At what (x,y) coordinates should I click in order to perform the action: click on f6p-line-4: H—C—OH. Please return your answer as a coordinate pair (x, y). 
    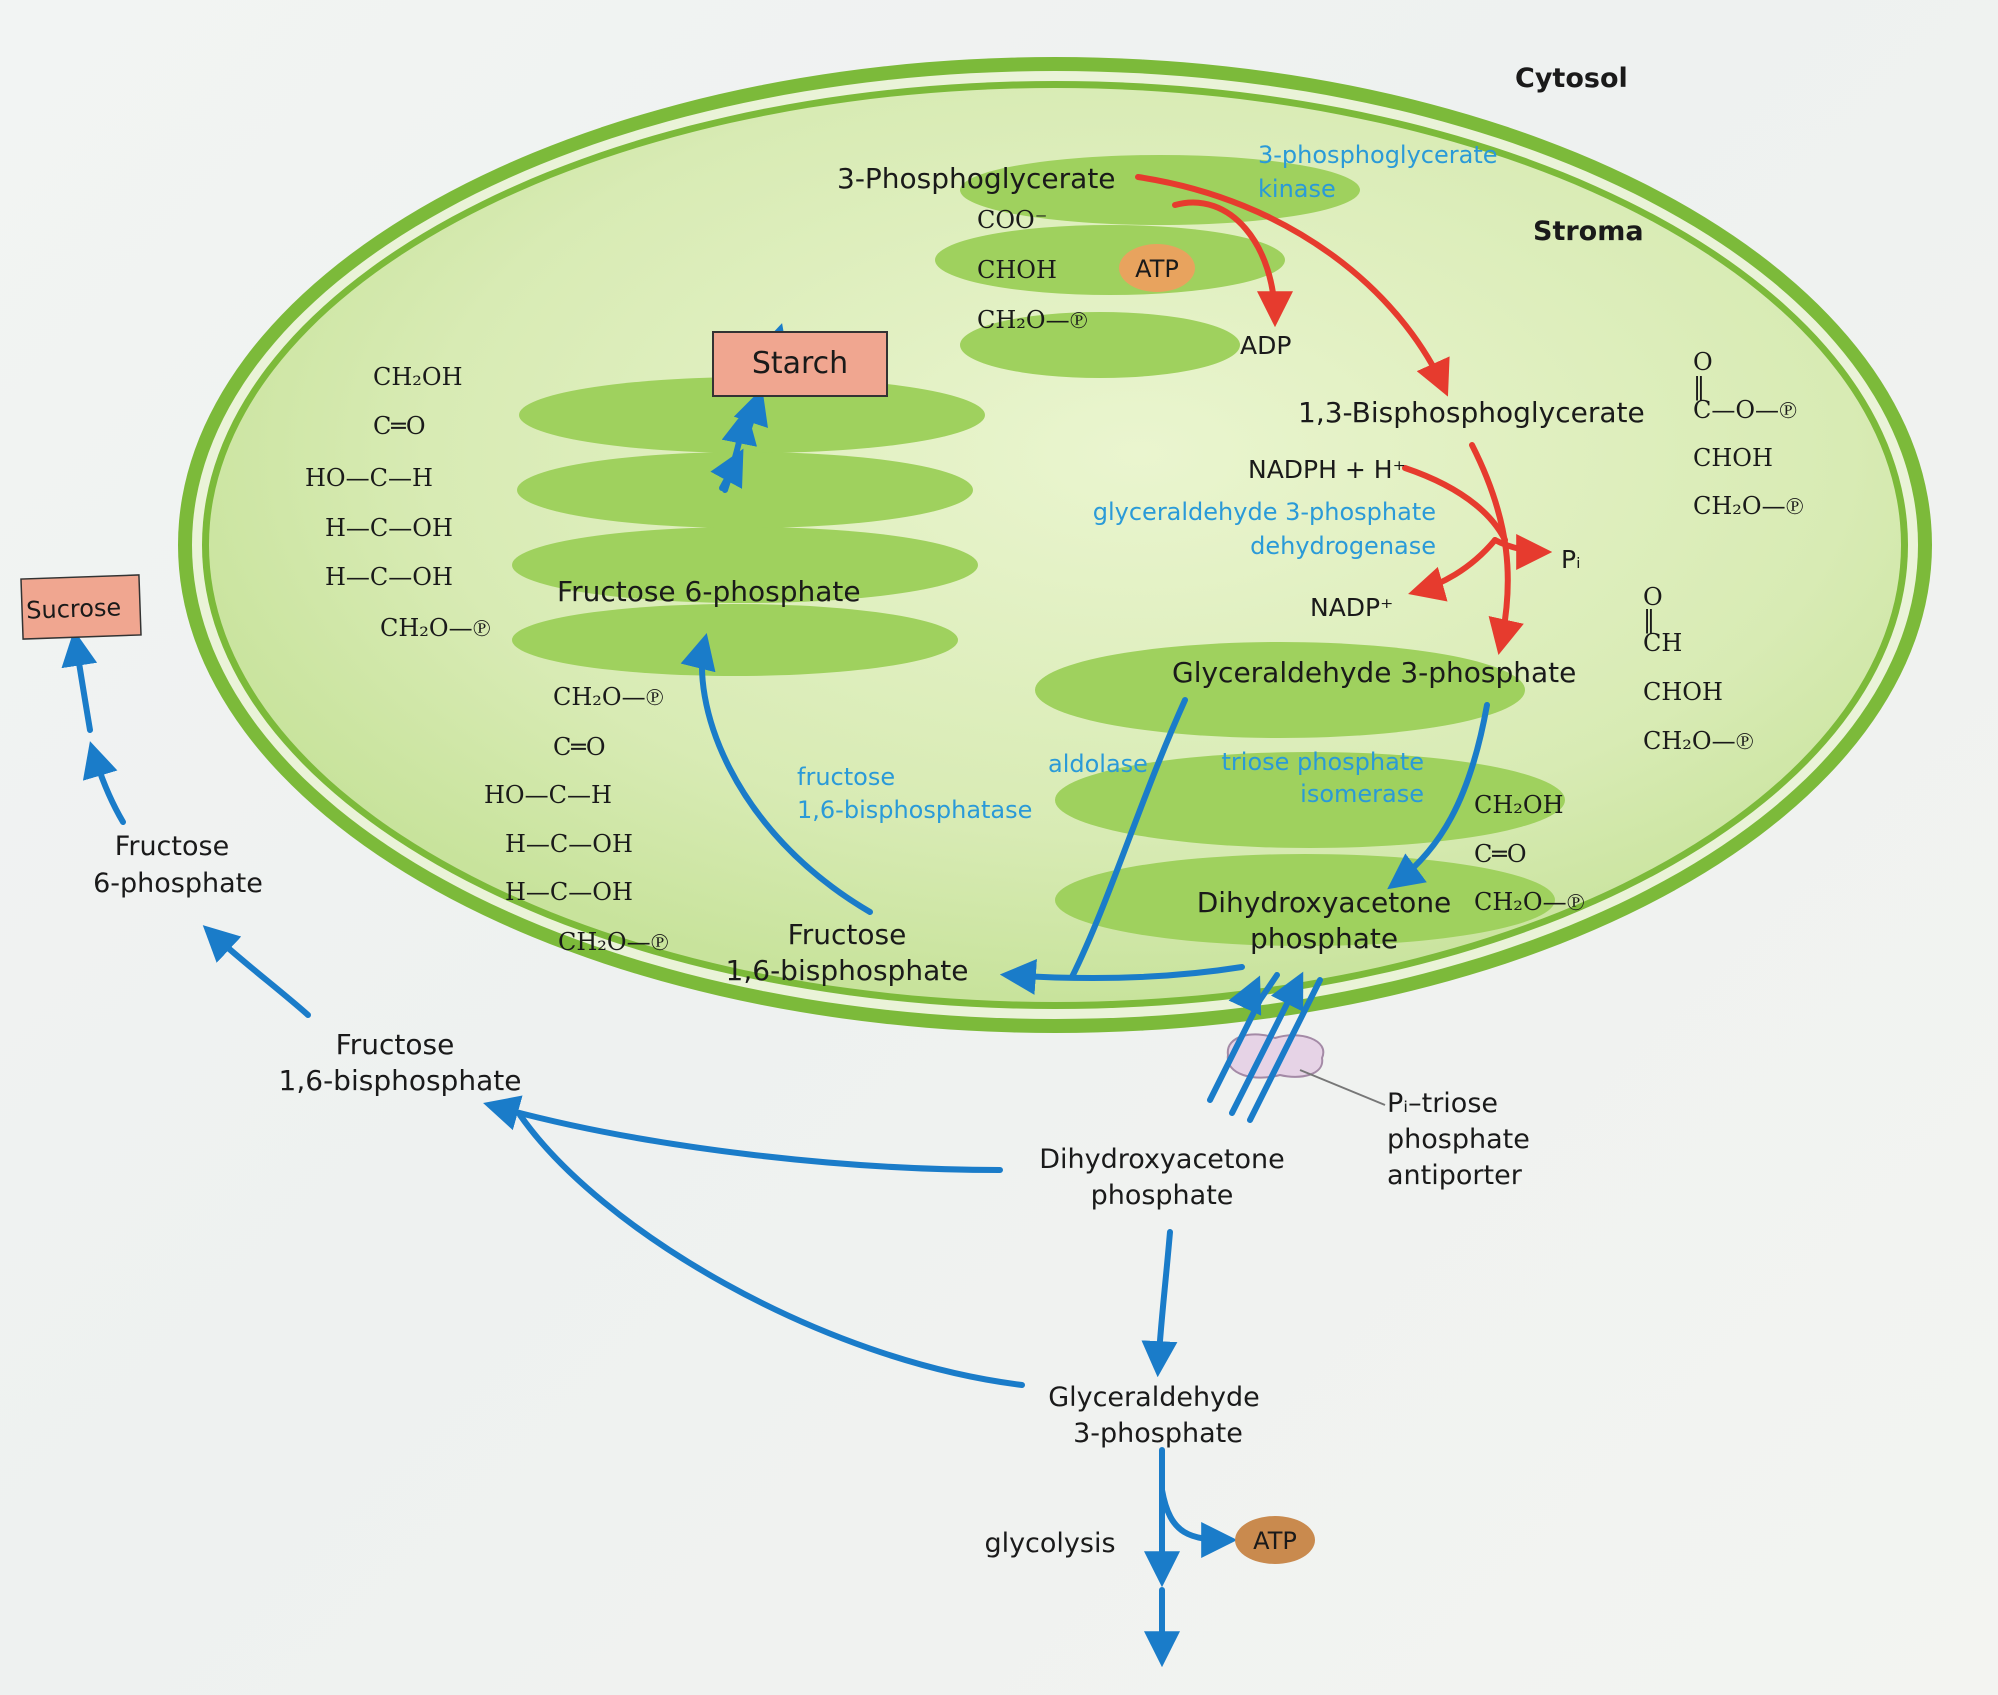
    Looking at the image, I should click on (389, 528).